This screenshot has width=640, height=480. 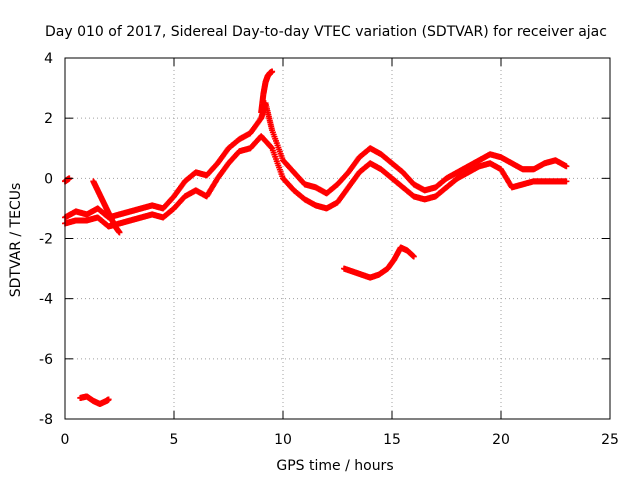 I want to click on y-tick-label: -4, so click(x=46, y=300).